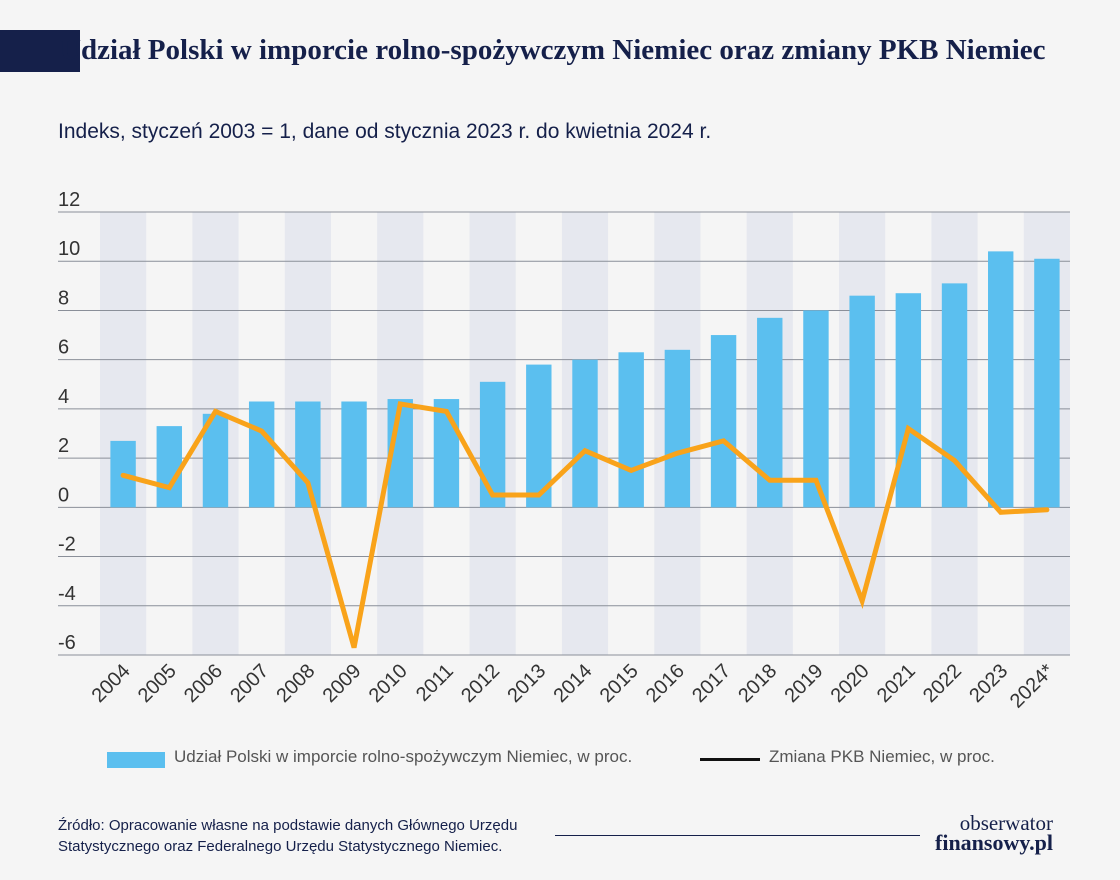 The height and width of the screenshot is (880, 1120). What do you see at coordinates (730, 759) in the screenshot?
I see `legend-line-swatch` at bounding box center [730, 759].